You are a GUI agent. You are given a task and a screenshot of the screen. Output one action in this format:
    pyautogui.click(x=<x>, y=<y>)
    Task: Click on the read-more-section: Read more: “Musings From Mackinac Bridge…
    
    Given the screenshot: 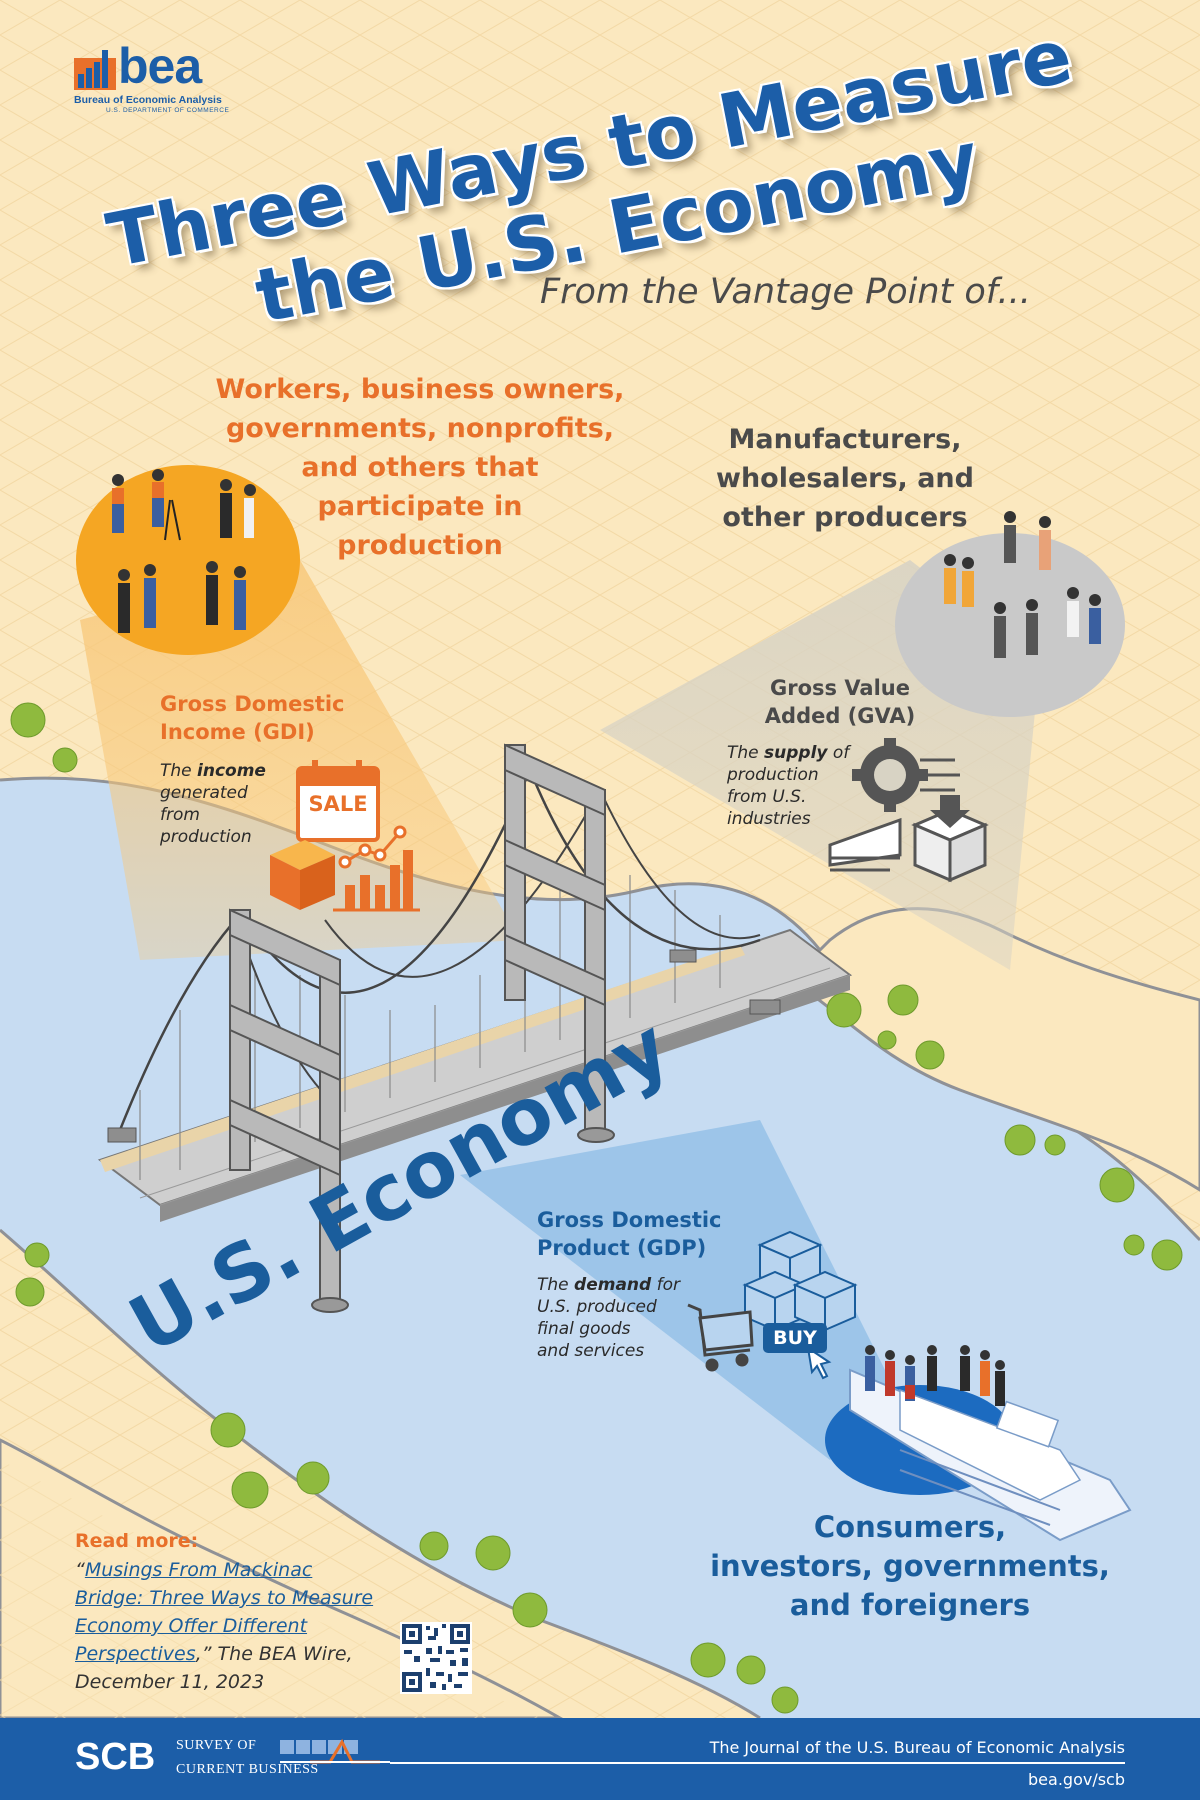 What is the action you would take?
    pyautogui.click(x=255, y=1613)
    